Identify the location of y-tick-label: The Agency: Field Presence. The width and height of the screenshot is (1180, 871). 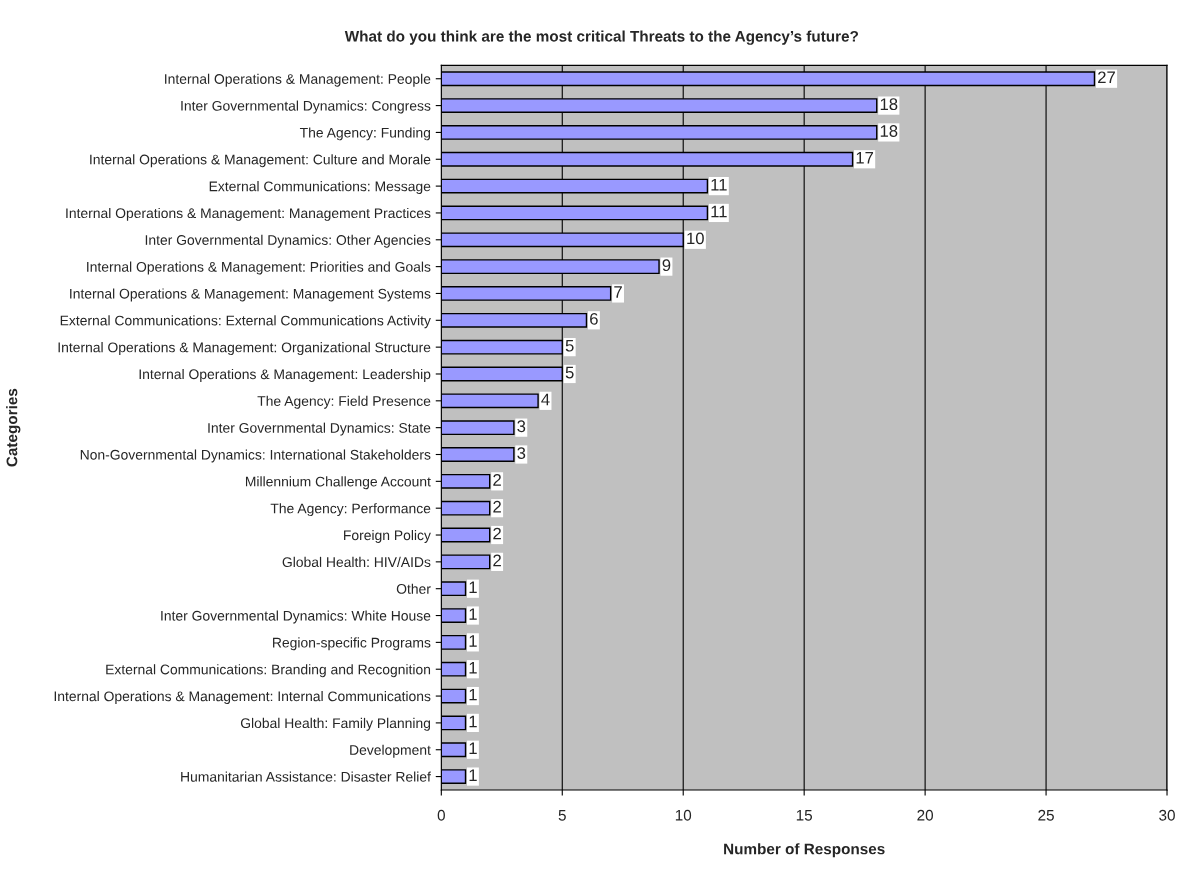
(344, 402).